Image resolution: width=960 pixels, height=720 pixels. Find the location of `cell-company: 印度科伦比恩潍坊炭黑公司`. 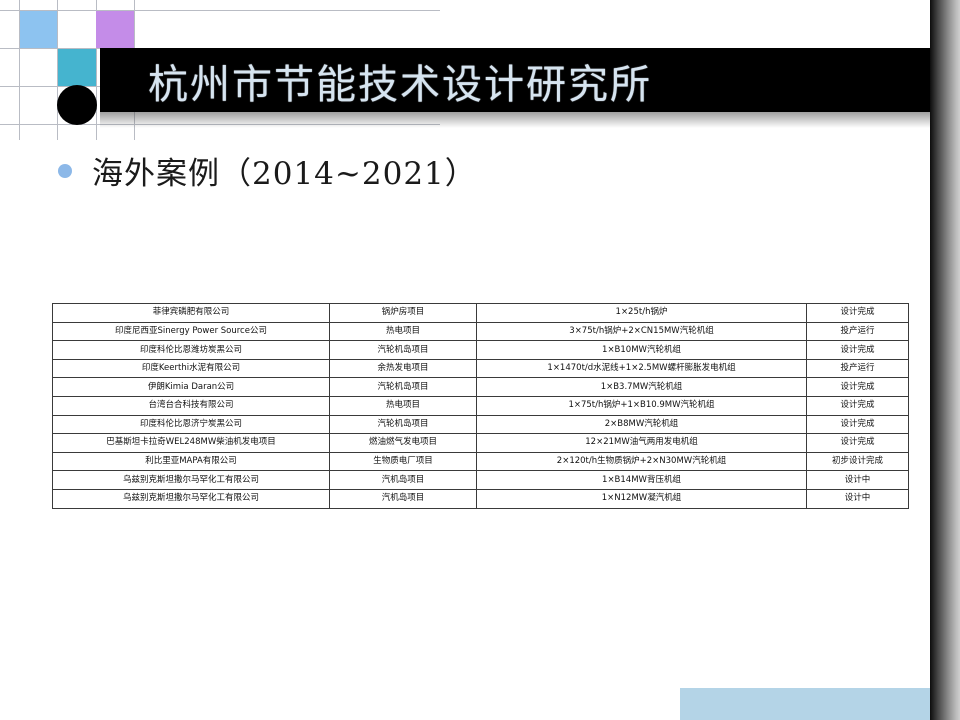

cell-company: 印度科伦比恩潍坊炭黑公司 is located at coordinates (191, 350).